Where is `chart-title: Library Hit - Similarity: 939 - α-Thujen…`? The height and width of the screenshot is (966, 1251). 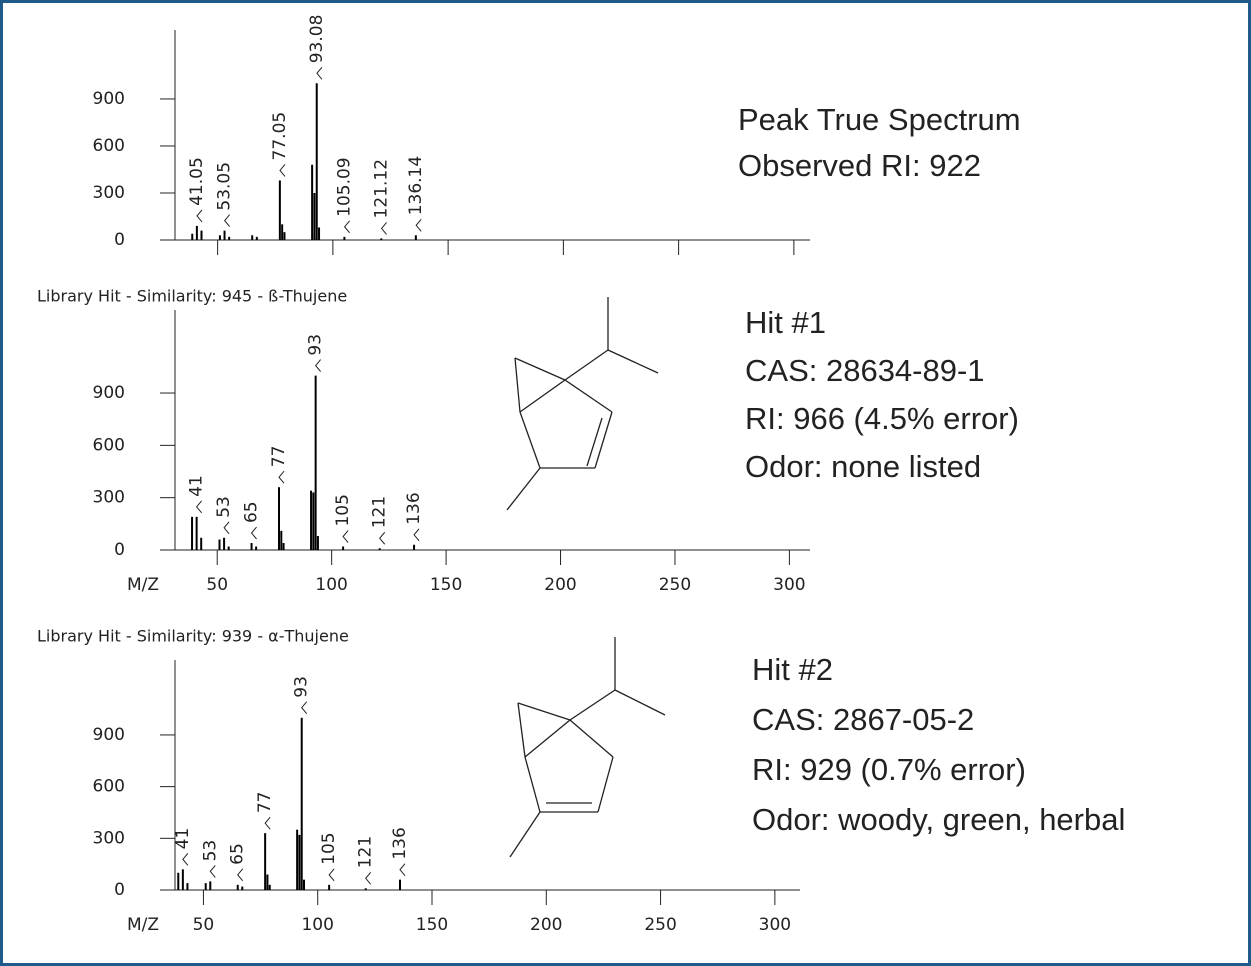 chart-title: Library Hit - Similarity: 939 - α-Thujen… is located at coordinates (193, 636).